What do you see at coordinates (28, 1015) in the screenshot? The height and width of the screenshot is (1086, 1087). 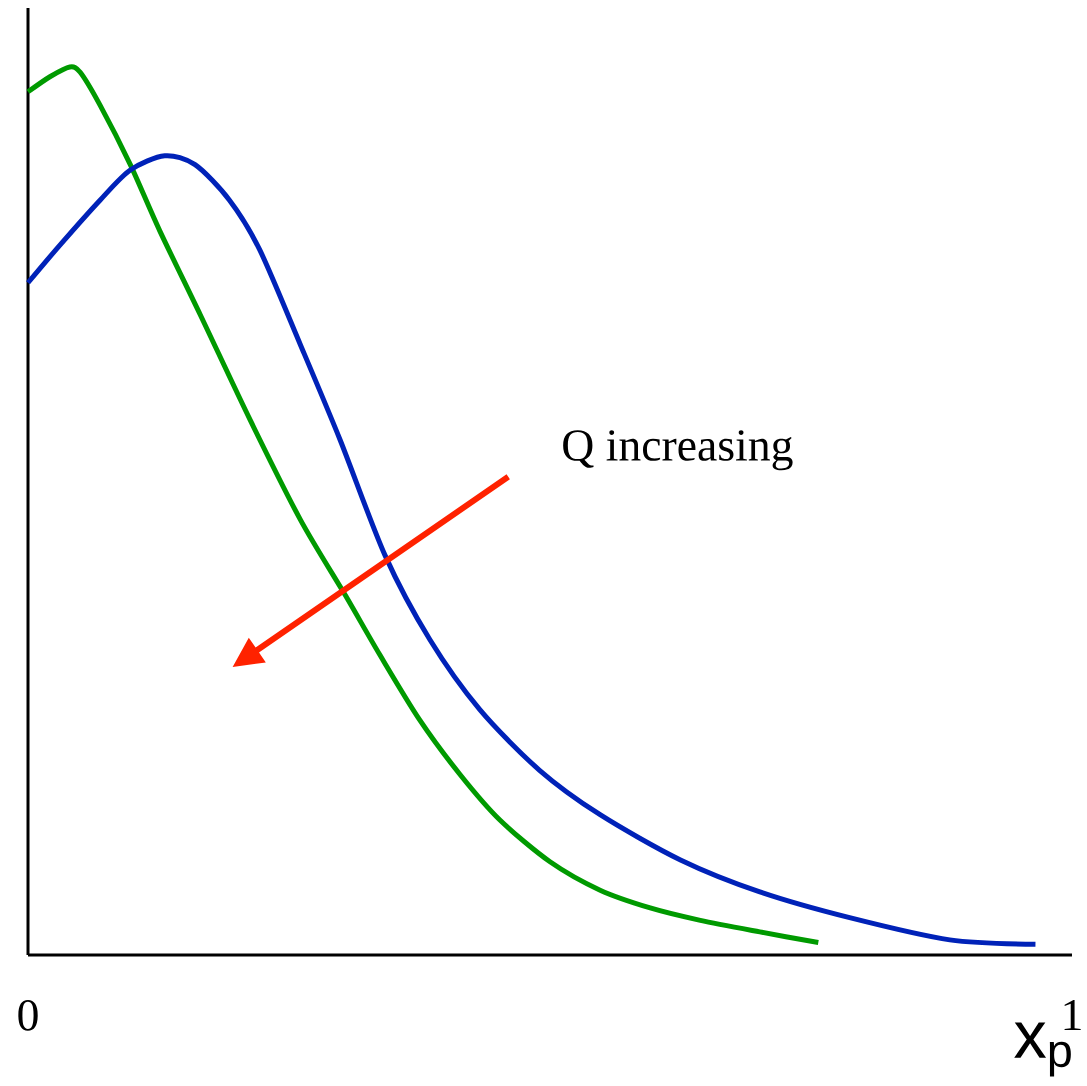 I see `x-tick-label: 0` at bounding box center [28, 1015].